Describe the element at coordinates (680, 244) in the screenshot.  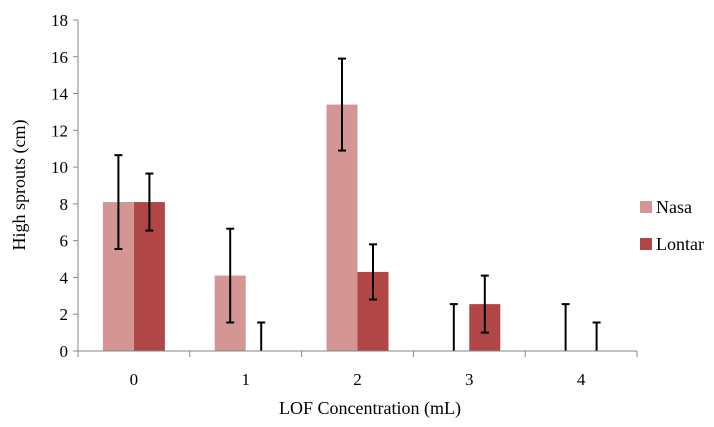
I see `legend-label-lontar: Lontar` at that location.